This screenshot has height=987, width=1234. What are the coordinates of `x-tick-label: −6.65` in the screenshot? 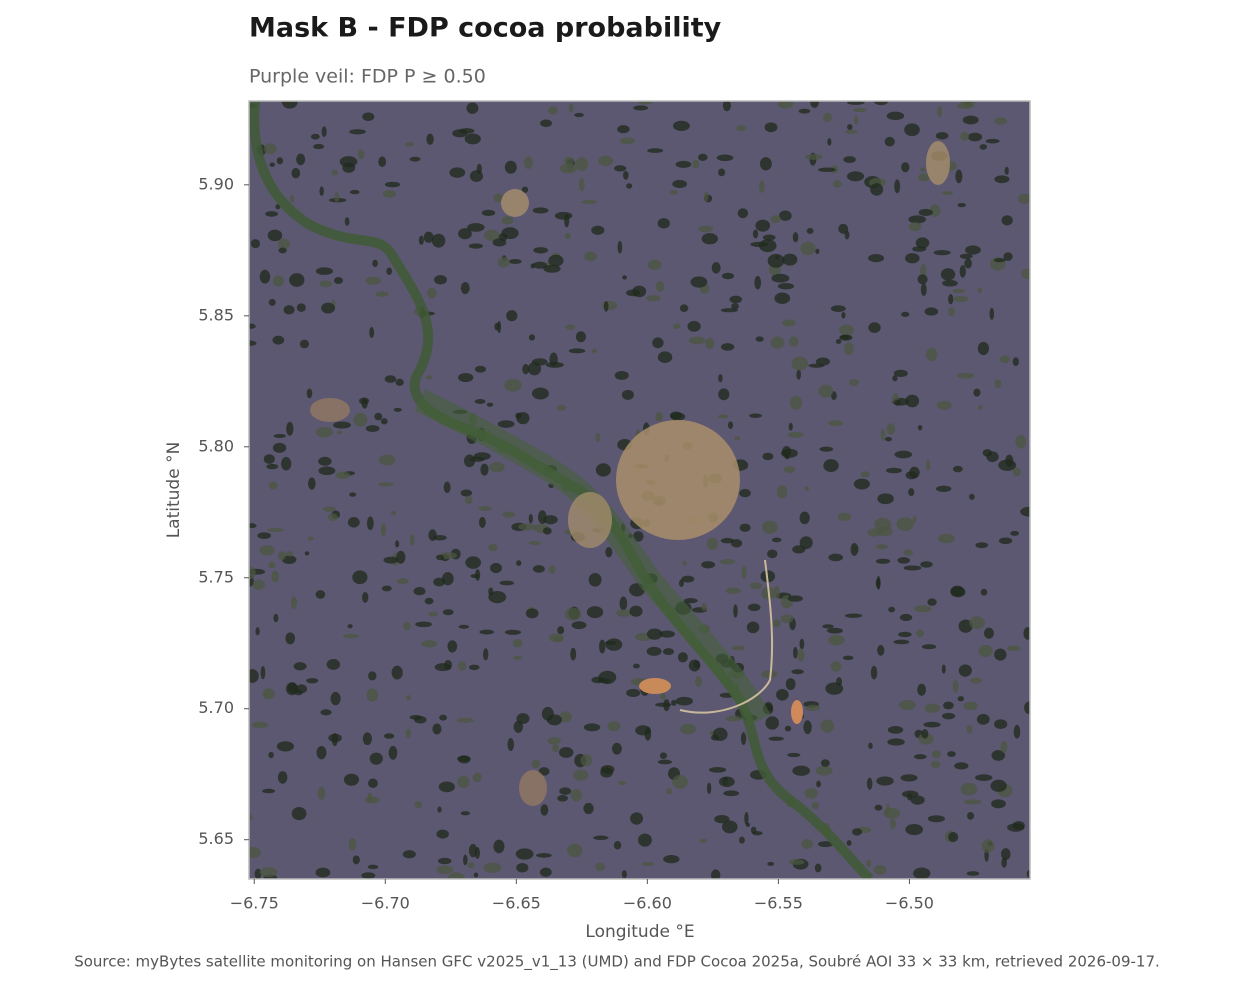 It's located at (516, 903).